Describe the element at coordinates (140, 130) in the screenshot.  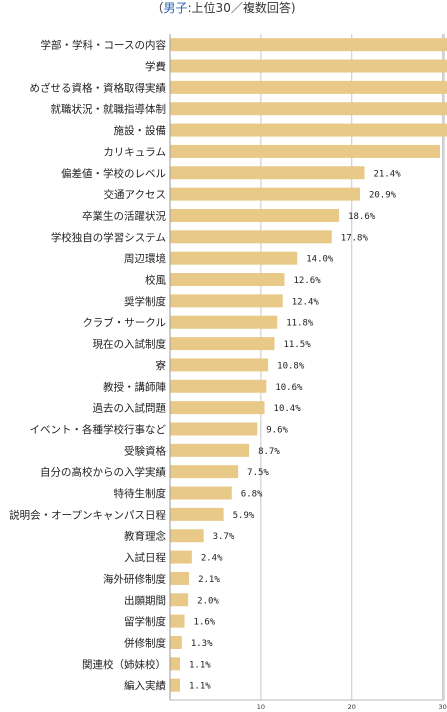
I see `category-label: 施設・設備` at that location.